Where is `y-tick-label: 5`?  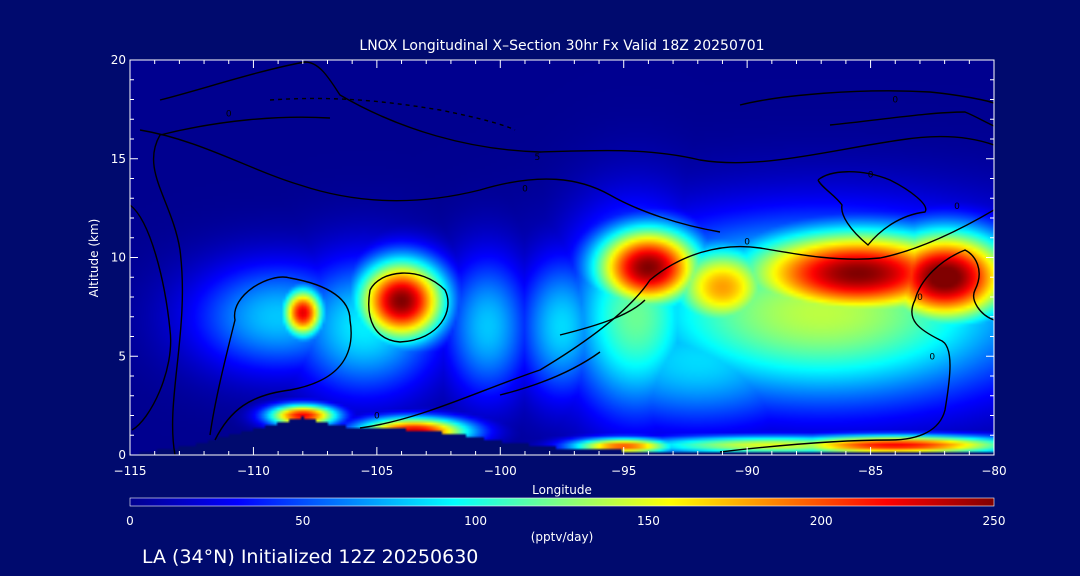
y-tick-label: 5 is located at coordinates (122, 356).